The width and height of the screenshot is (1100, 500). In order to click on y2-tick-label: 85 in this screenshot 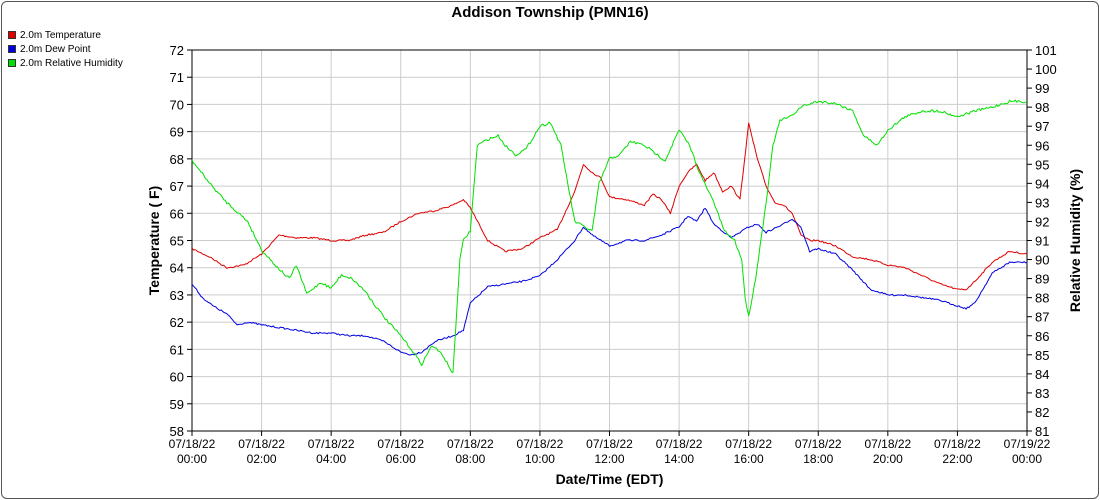, I will do `click(1042, 355)`.